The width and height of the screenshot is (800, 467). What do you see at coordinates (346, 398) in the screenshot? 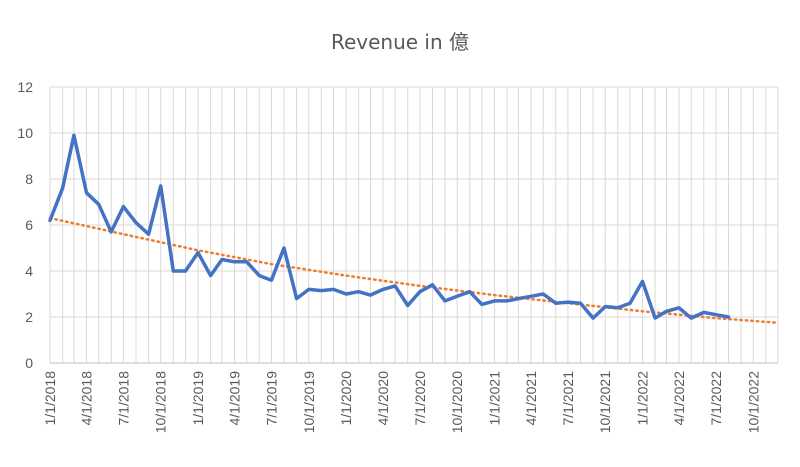
I see `x-tick-label: 1/1/2020` at bounding box center [346, 398].